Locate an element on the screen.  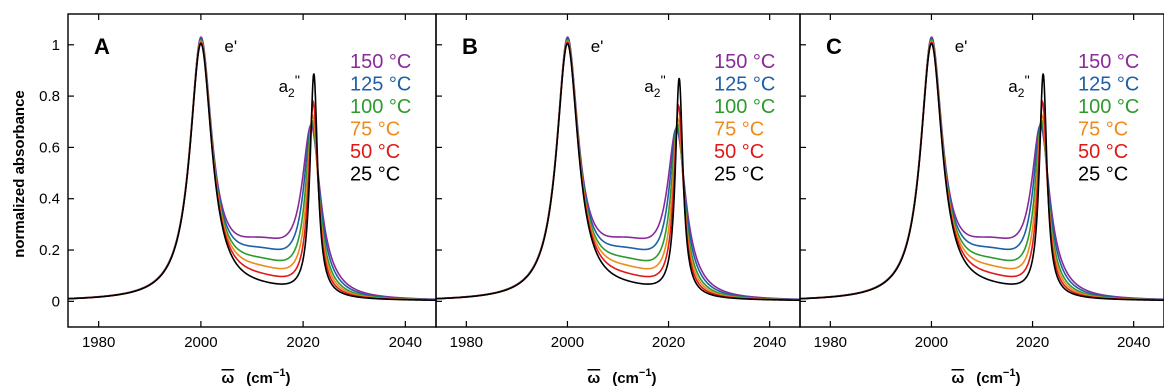
y-tick-label: 0.4 is located at coordinates (49, 199).